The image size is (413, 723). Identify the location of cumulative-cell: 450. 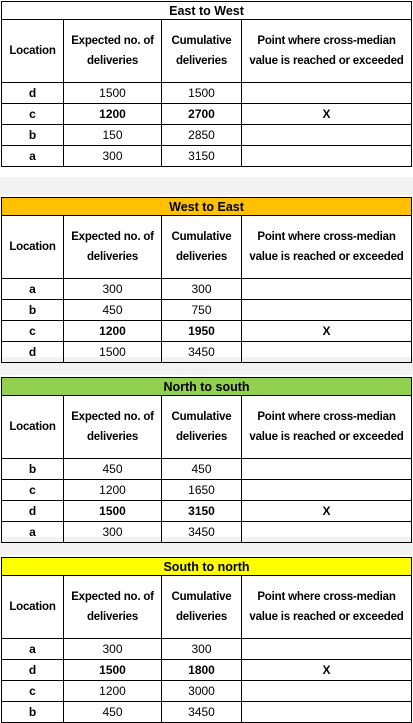
(201, 469).